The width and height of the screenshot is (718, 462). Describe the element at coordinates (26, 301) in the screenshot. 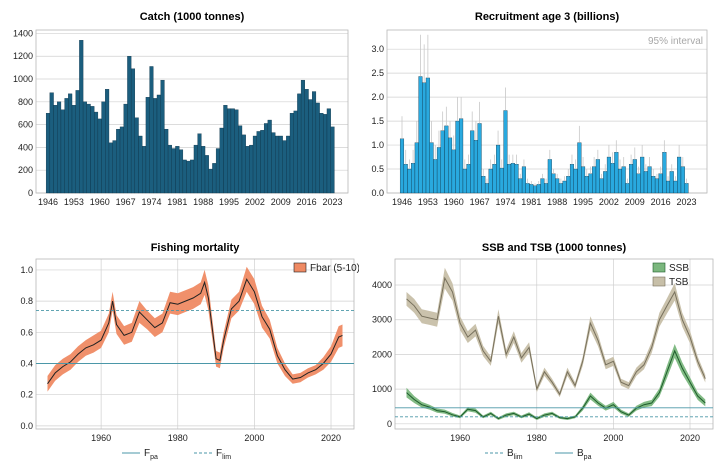

I see `y-tick-label: 0.8` at that location.